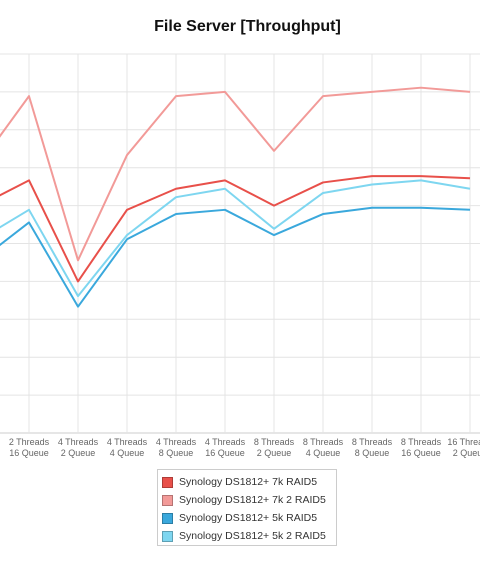  What do you see at coordinates (247, 26) in the screenshot?
I see `chart-title: File Server [Throughput]` at bounding box center [247, 26].